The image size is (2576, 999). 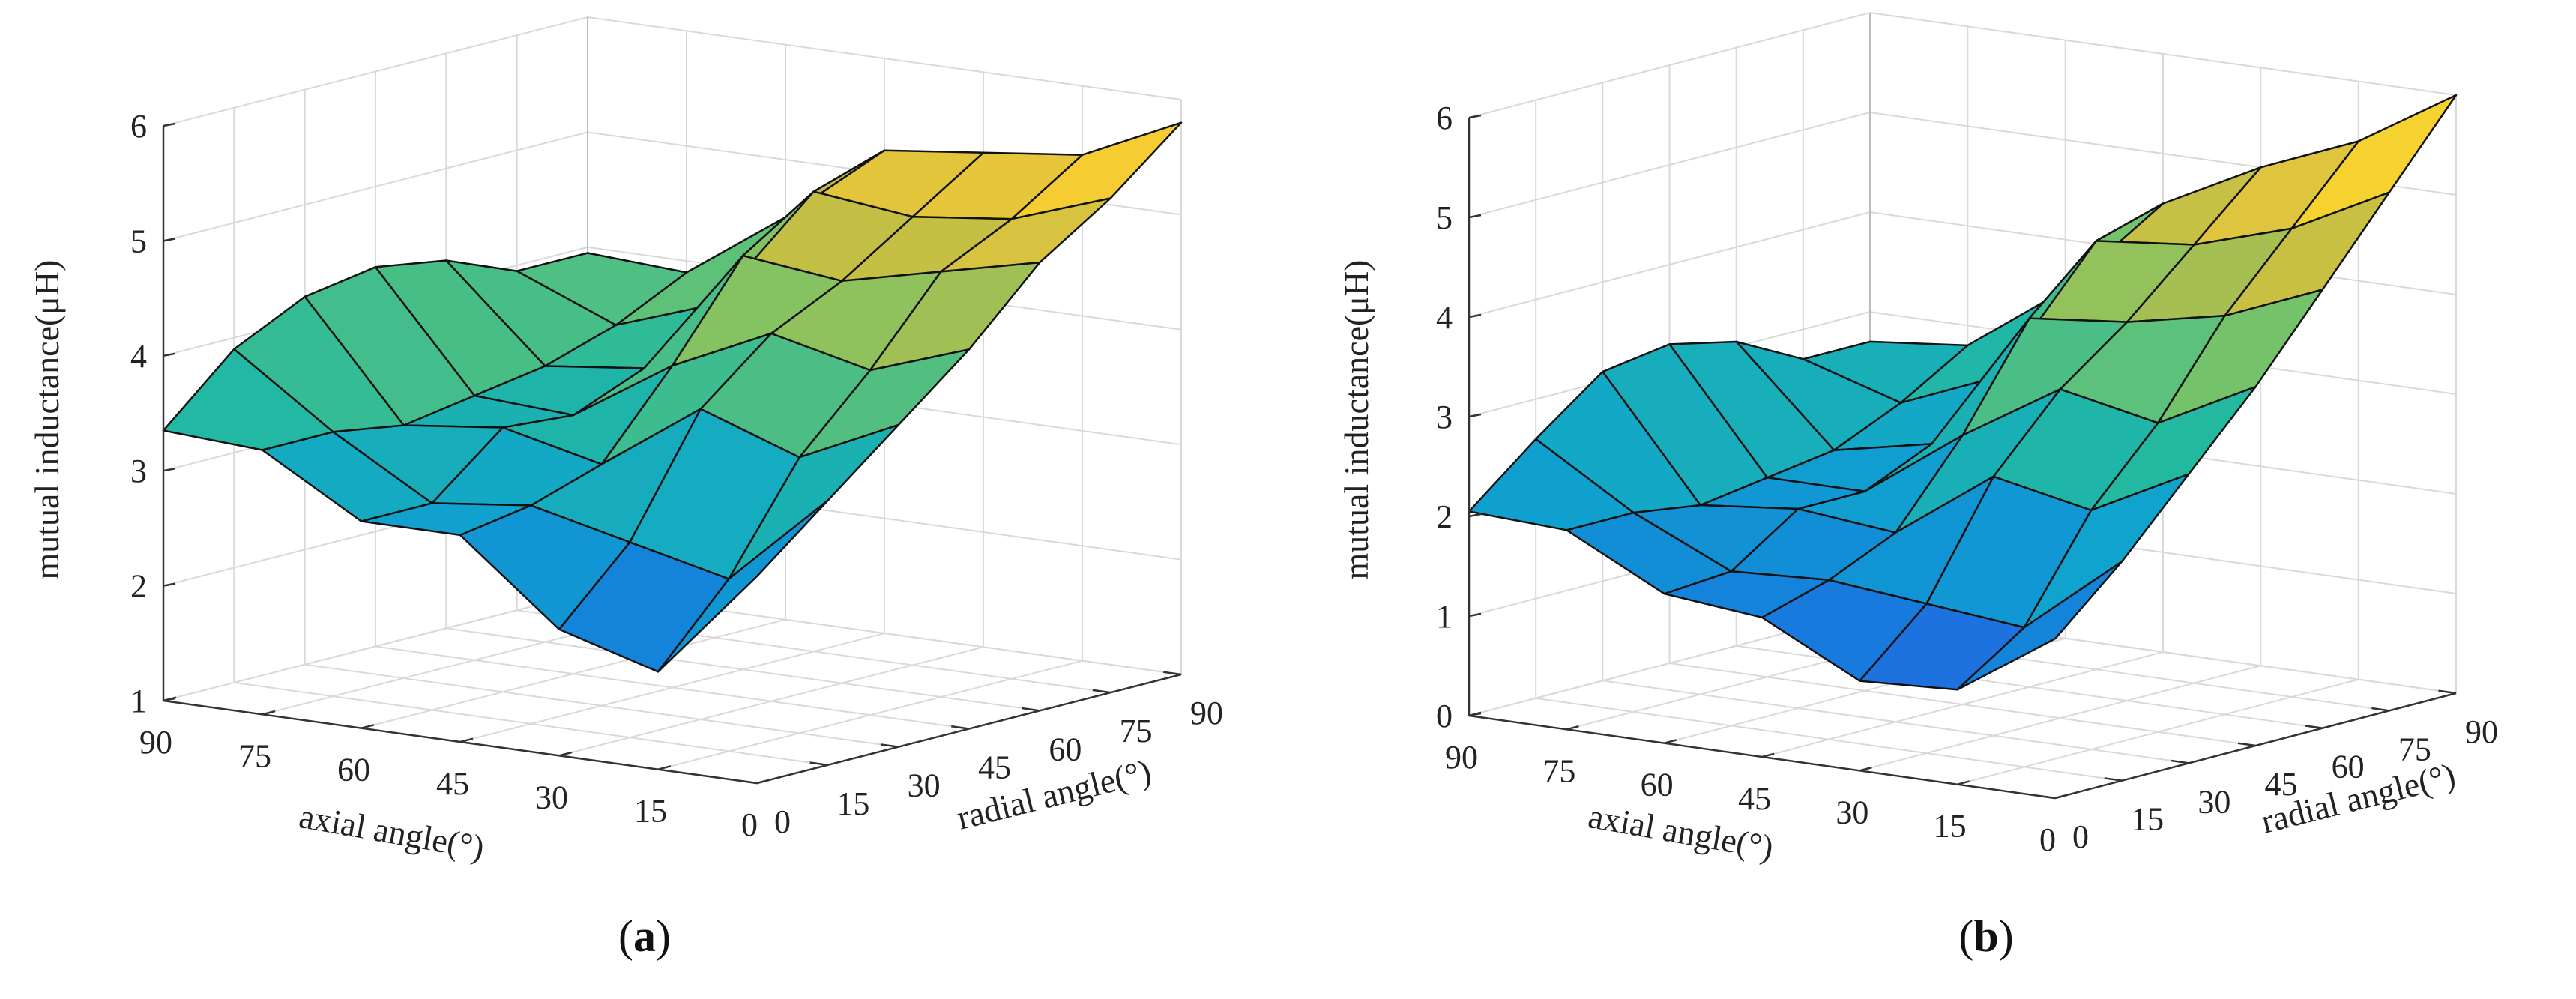 I want to click on caption-b-label: b, so click(x=1986, y=936).